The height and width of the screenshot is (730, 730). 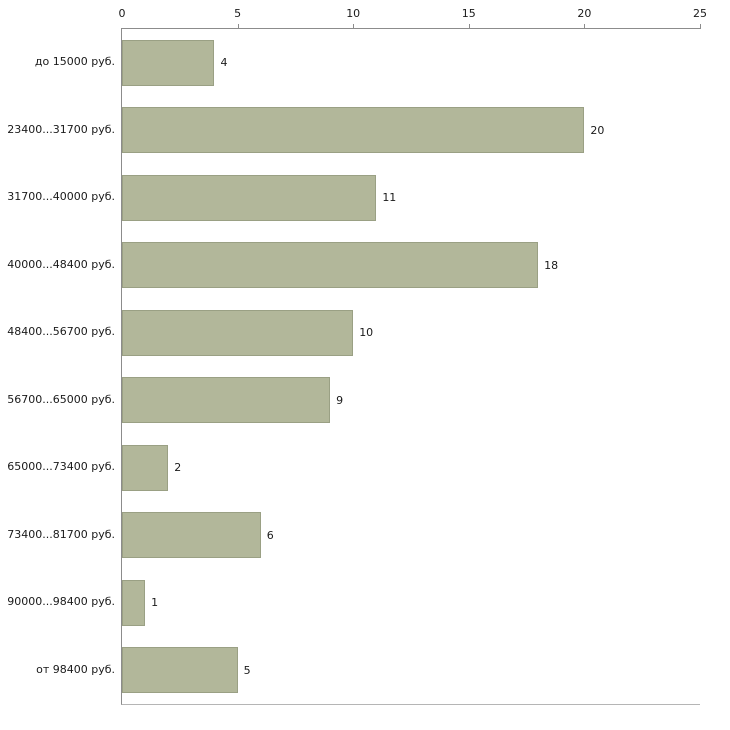 I want to click on category-label: 23400...31700 руб., so click(x=61, y=129).